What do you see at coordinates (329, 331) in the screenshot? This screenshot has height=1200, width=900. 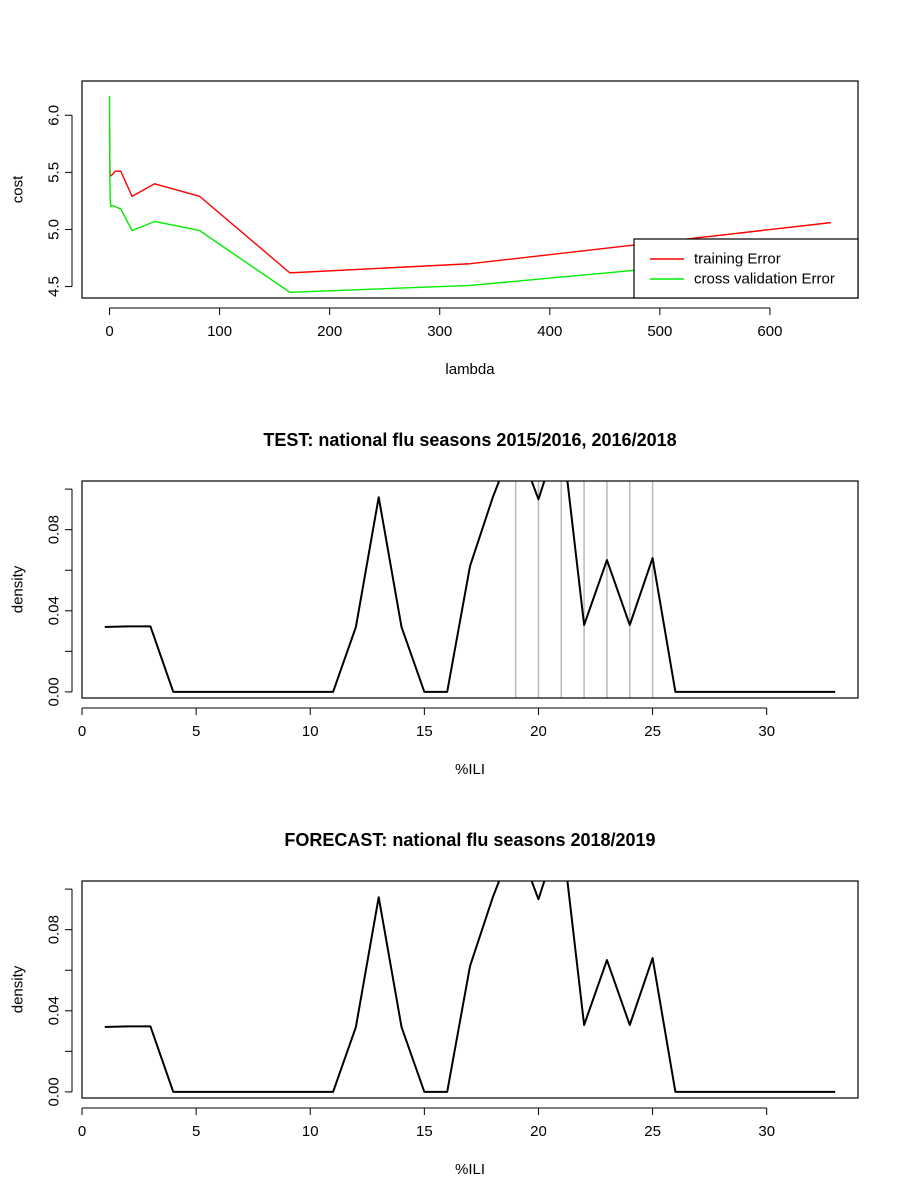 I see `x-tick-label: 200` at bounding box center [329, 331].